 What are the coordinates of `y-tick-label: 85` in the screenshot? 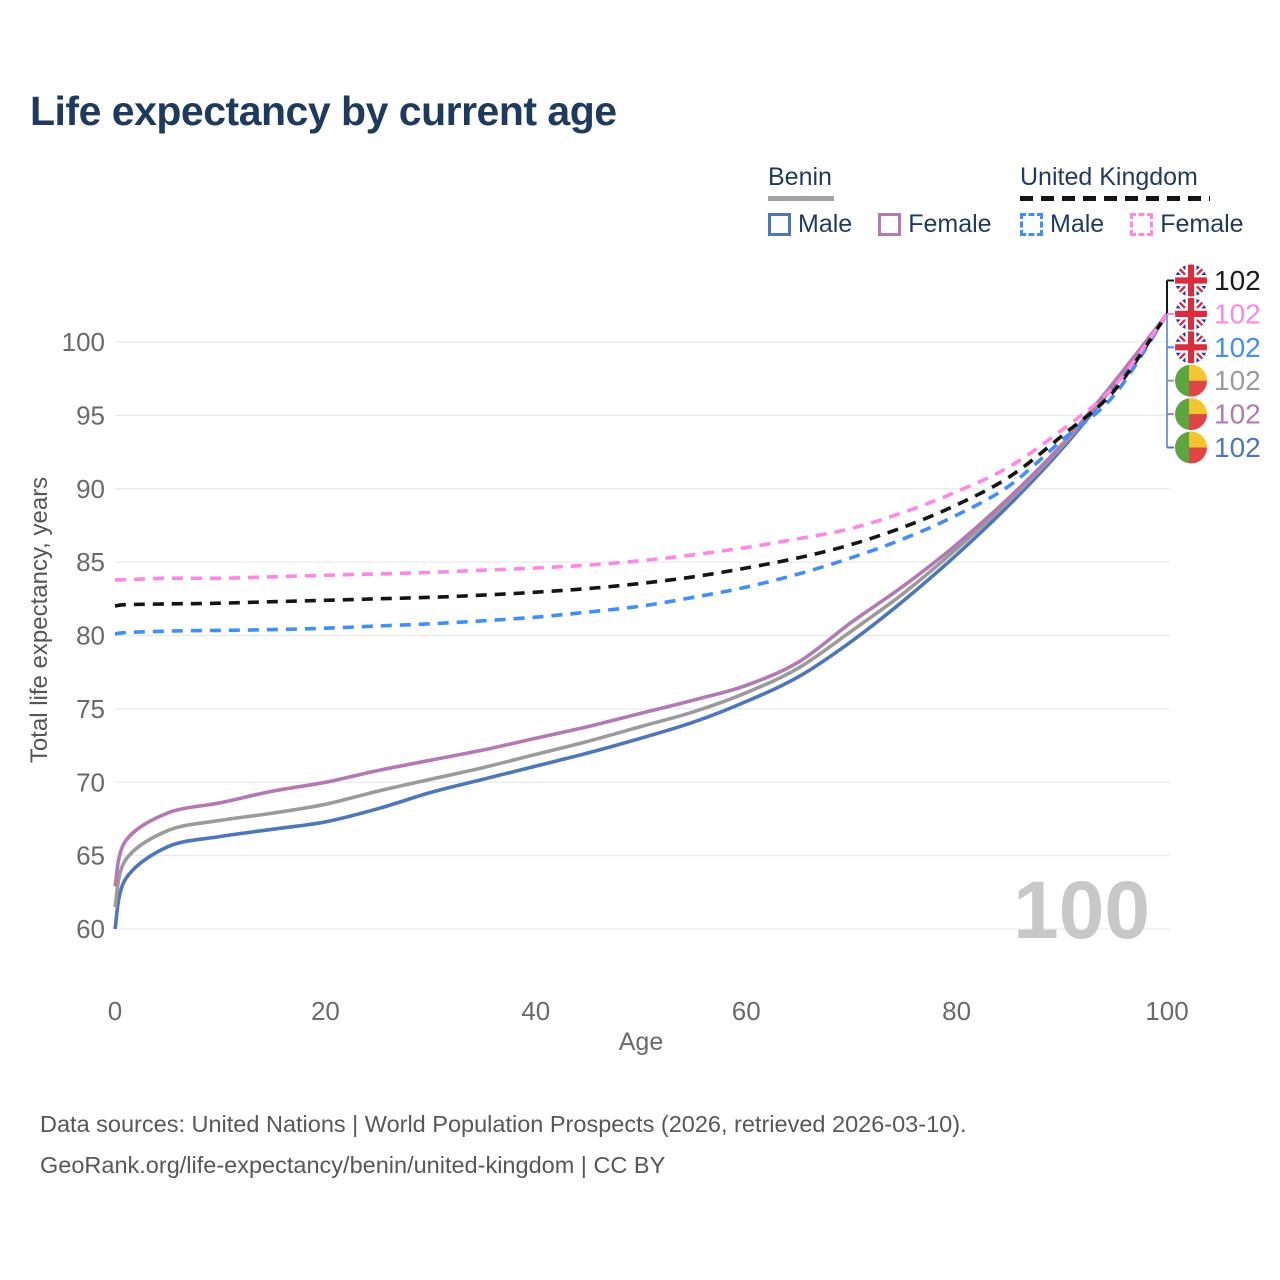 It's located at (90, 562).